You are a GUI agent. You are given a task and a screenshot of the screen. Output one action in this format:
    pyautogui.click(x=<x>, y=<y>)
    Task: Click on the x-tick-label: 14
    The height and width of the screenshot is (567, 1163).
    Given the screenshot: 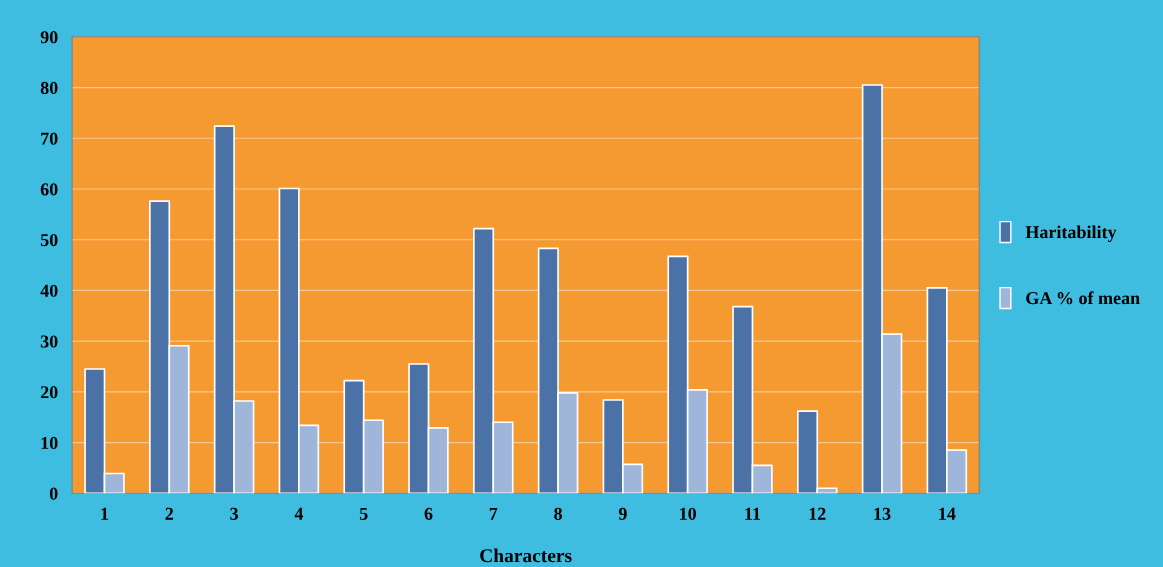 What is the action you would take?
    pyautogui.click(x=947, y=513)
    